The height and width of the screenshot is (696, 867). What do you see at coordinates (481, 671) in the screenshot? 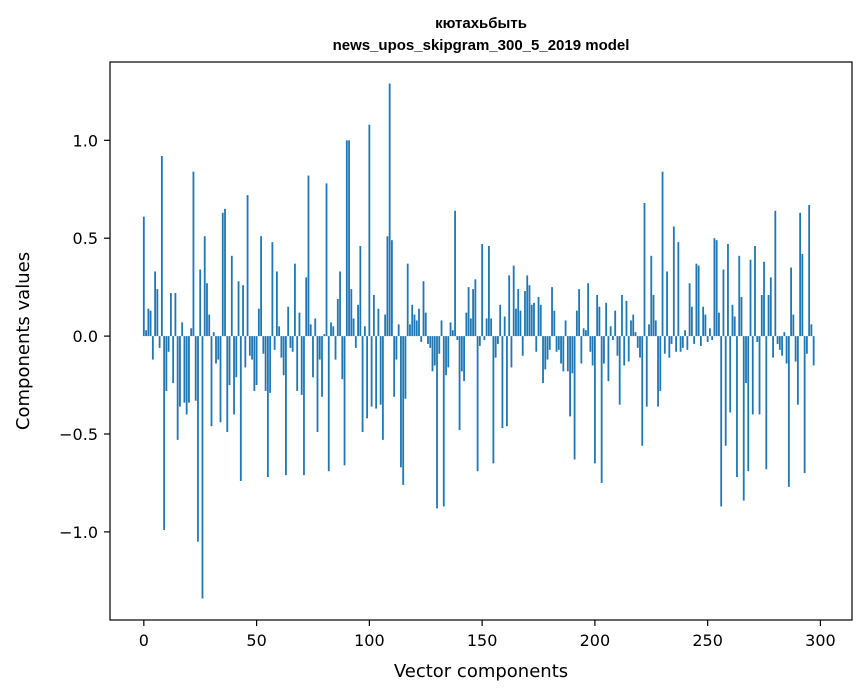
I see `x-axis-label: Vector components` at bounding box center [481, 671].